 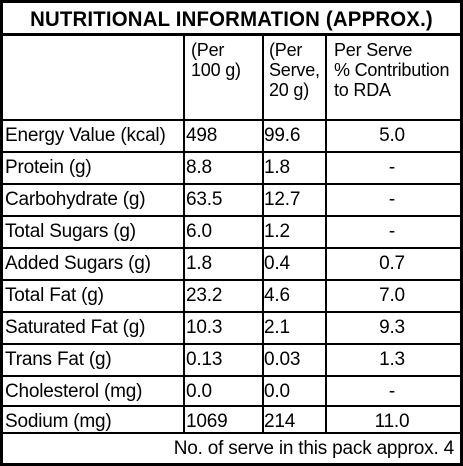 I want to click on value-per-100g: 1069, so click(x=207, y=421).